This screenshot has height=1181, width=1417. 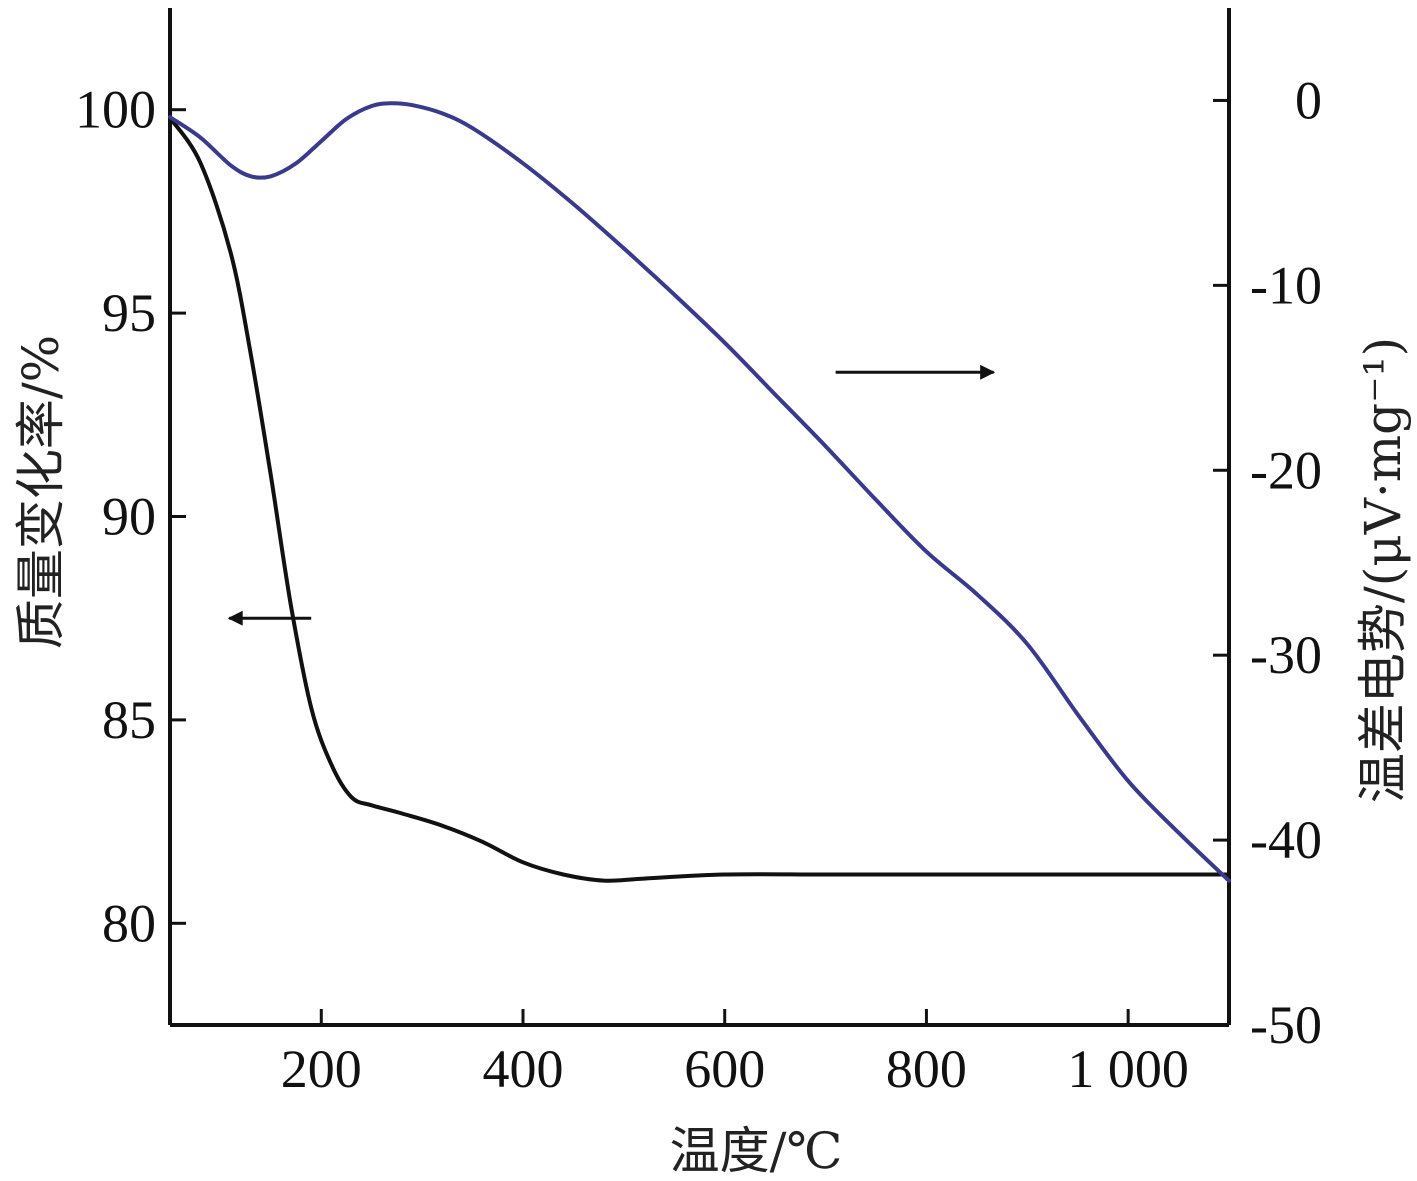 What do you see at coordinates (129, 720) in the screenshot?
I see `left-y-tick-label: 85` at bounding box center [129, 720].